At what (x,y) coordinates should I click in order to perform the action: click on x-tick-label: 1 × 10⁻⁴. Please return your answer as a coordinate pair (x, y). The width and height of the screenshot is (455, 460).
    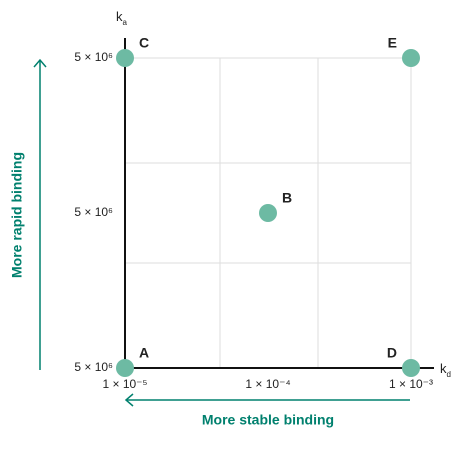
    Looking at the image, I should click on (267, 384).